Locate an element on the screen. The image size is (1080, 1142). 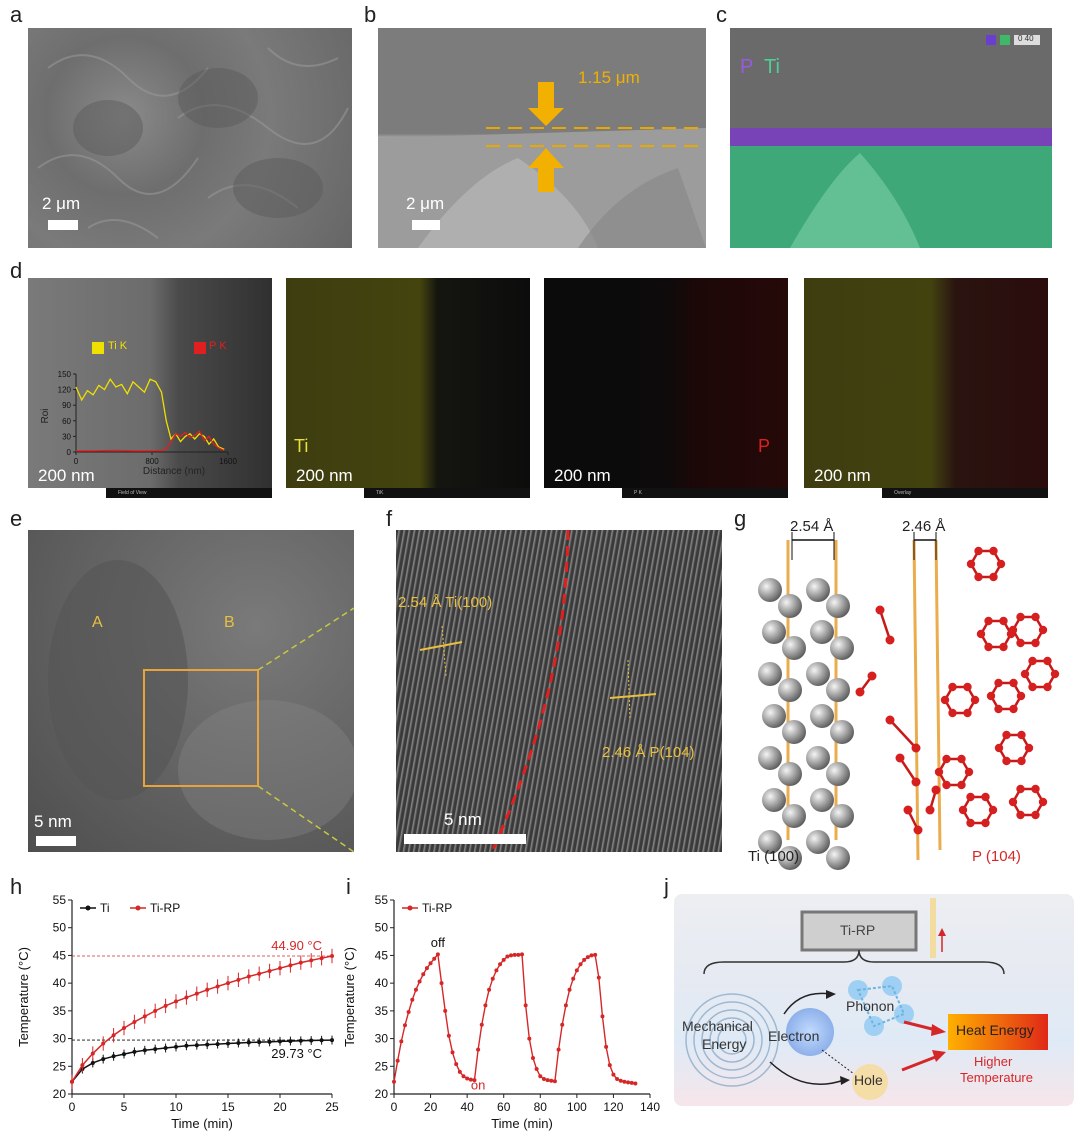
ti-spacing-annotation: 2.54 Å Ti(100) is located at coordinates (445, 602).